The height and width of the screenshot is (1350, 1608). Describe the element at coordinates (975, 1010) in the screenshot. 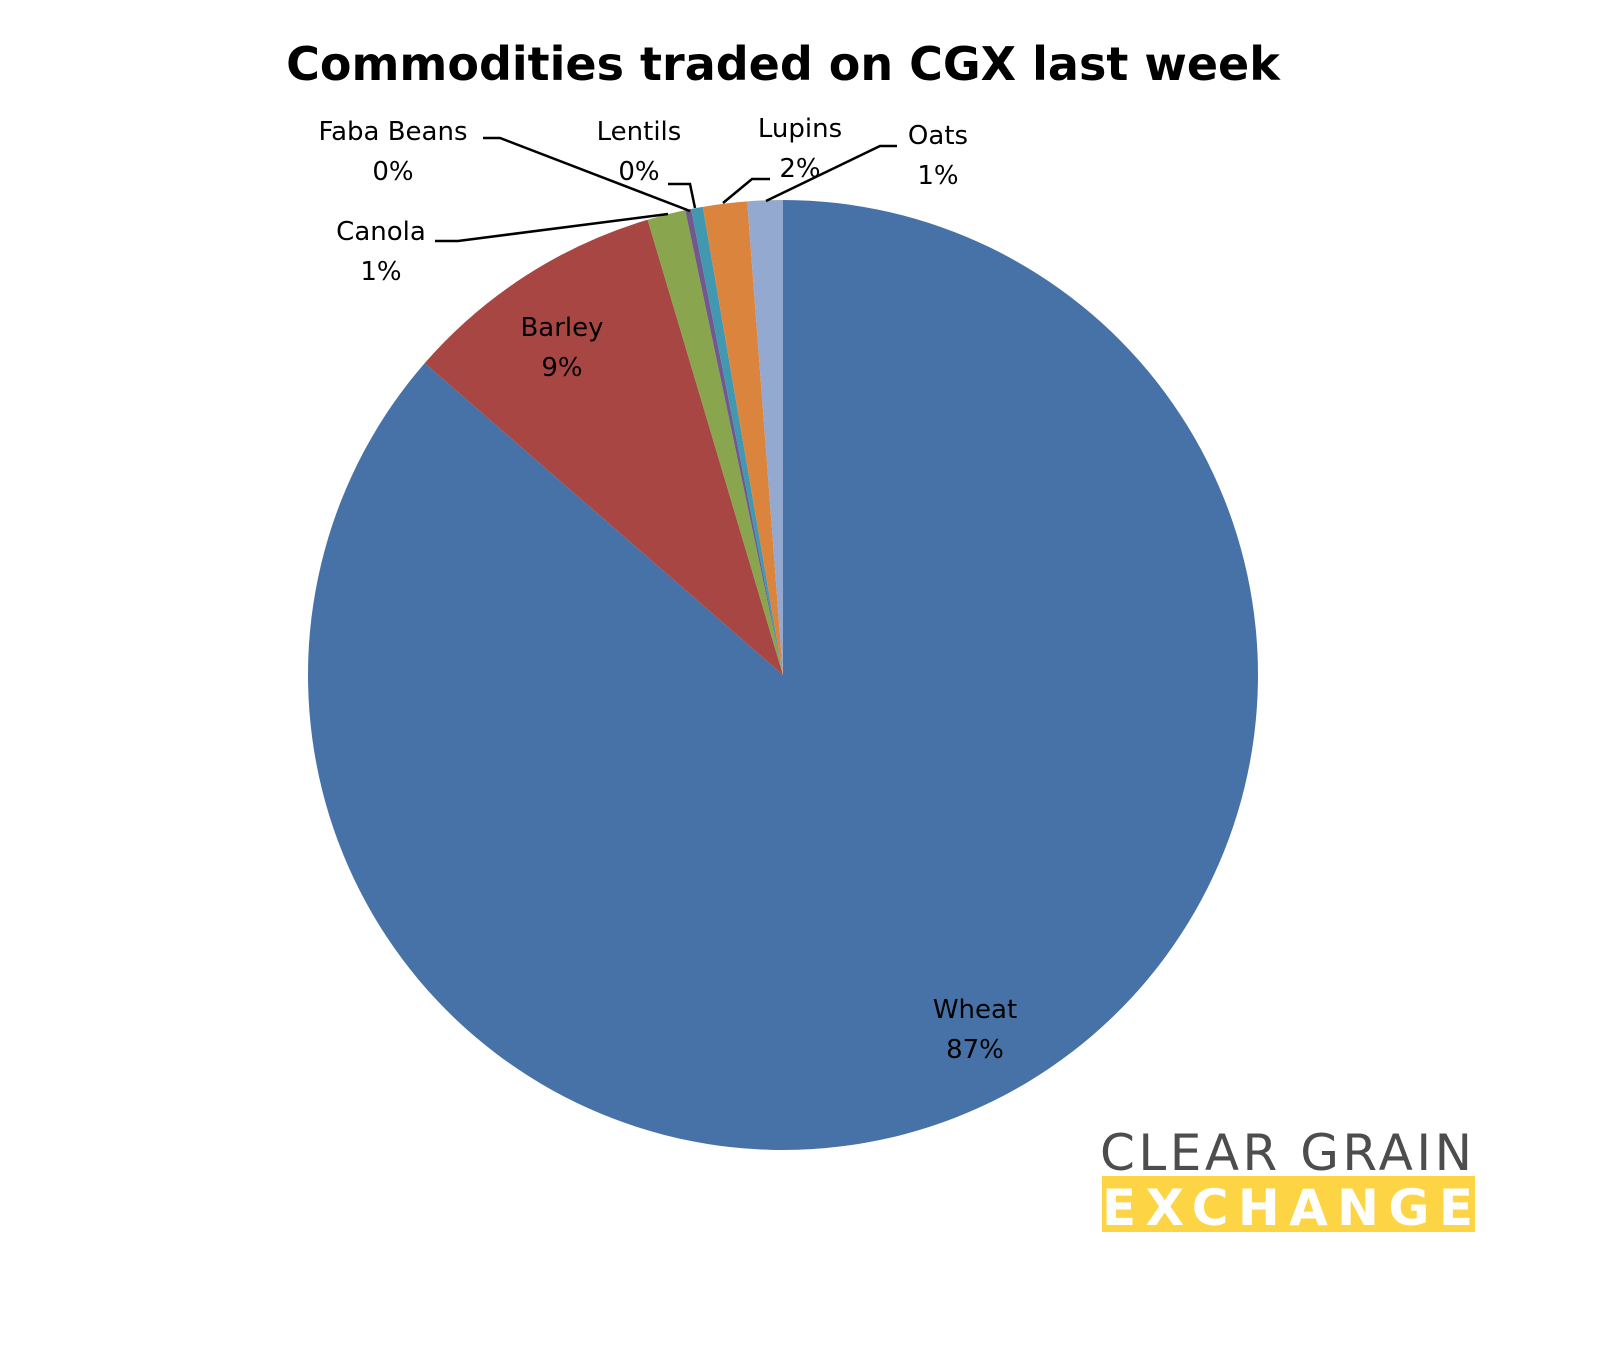

I see `slice-label: Wheat` at that location.